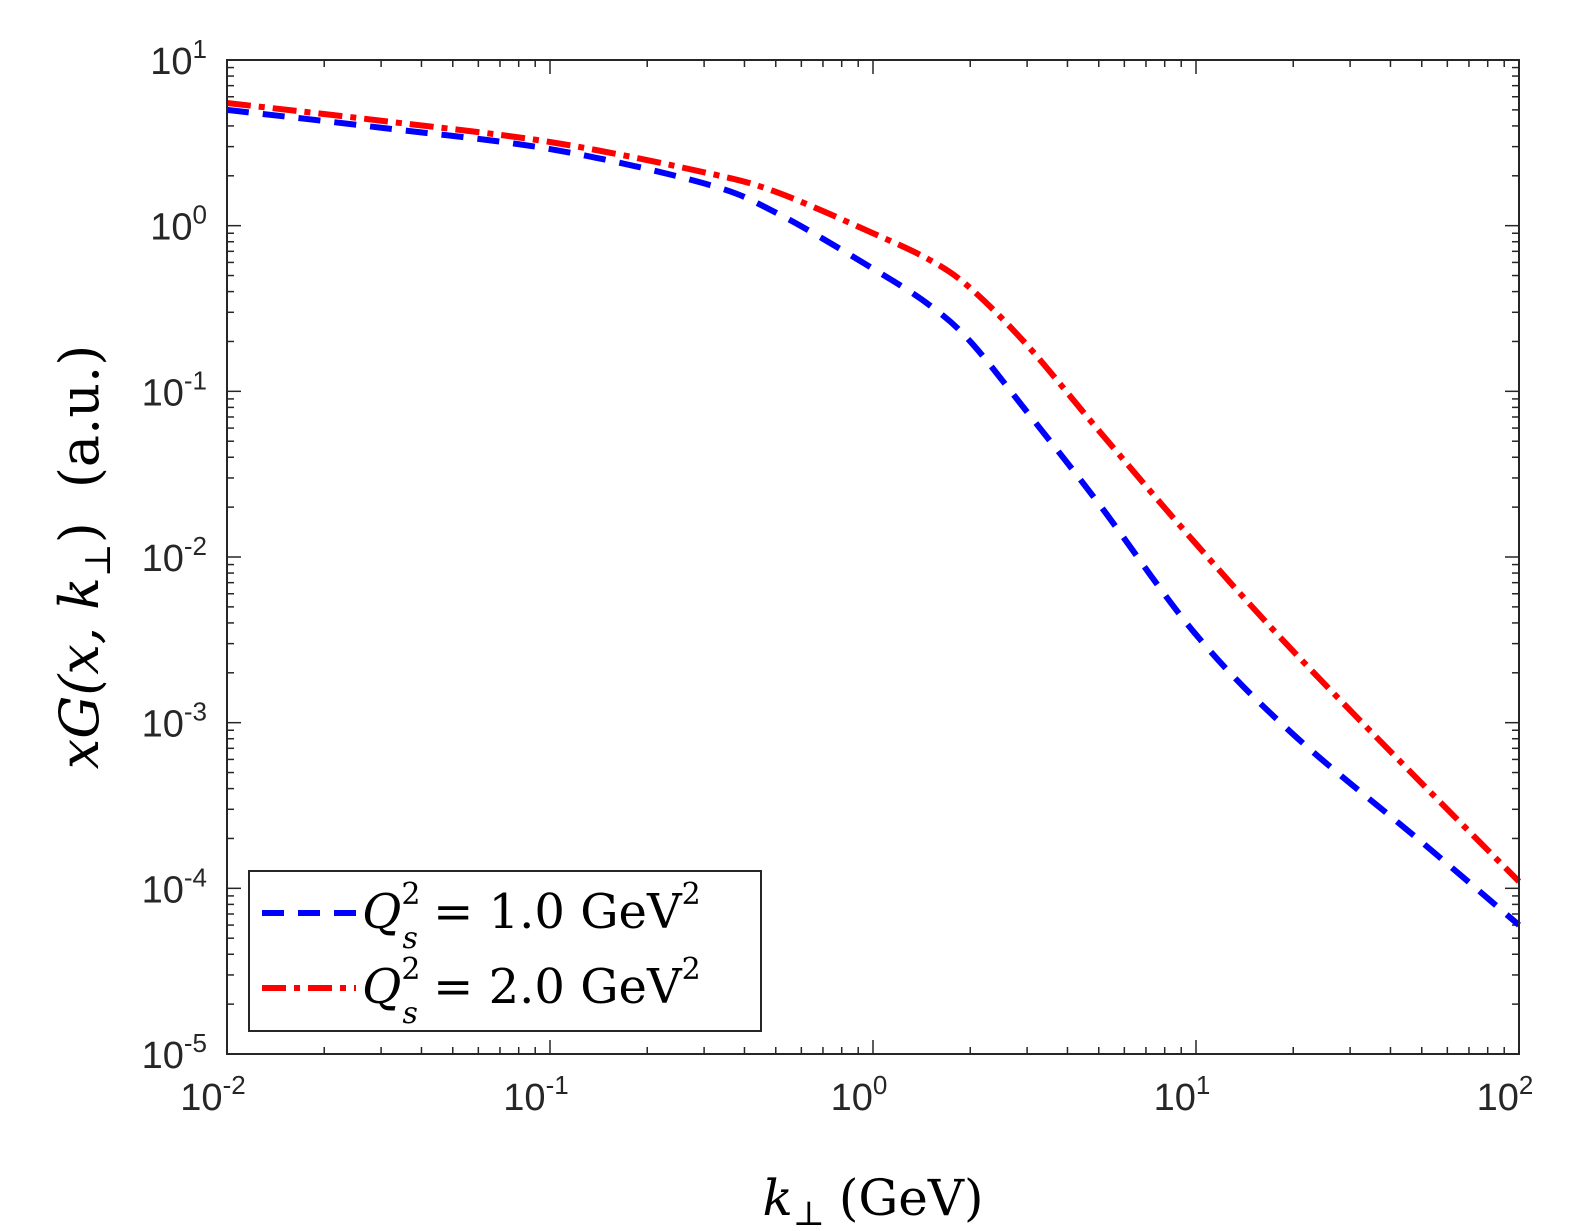 Image resolution: width=1582 pixels, height=1231 pixels. What do you see at coordinates (174, 886) in the screenshot?
I see `y-tick-label: 10⁻⁴` at bounding box center [174, 886].